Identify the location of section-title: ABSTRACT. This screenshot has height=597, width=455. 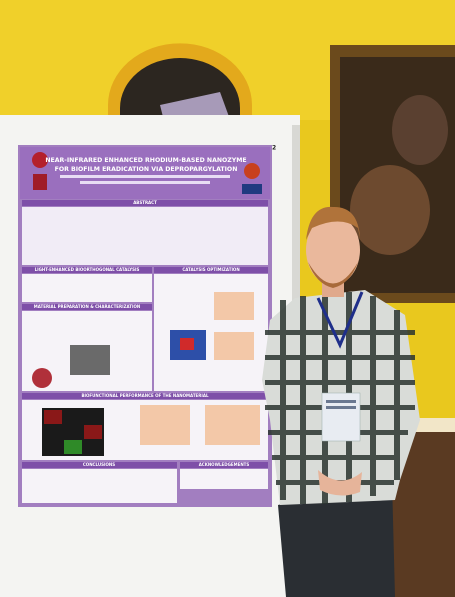
(145, 202).